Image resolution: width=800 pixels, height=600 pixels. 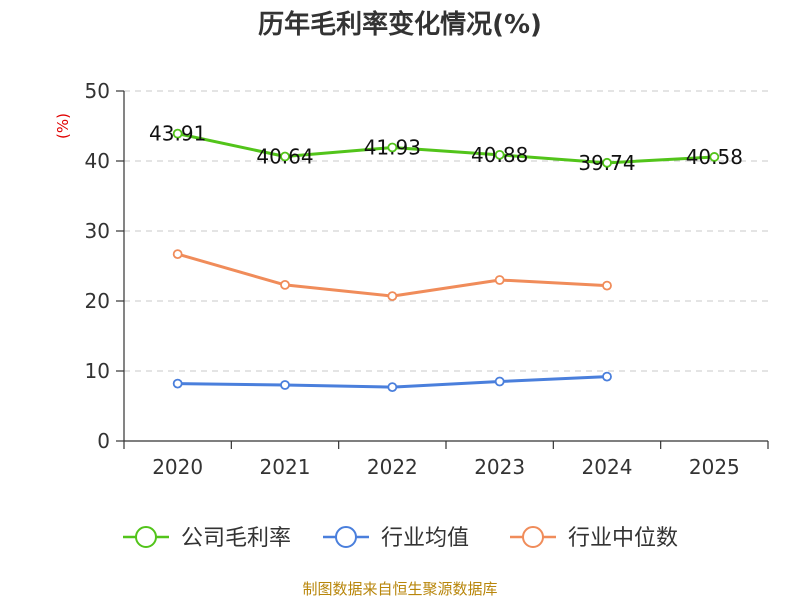 I want to click on legend-label: 行业中位数, so click(x=623, y=538).